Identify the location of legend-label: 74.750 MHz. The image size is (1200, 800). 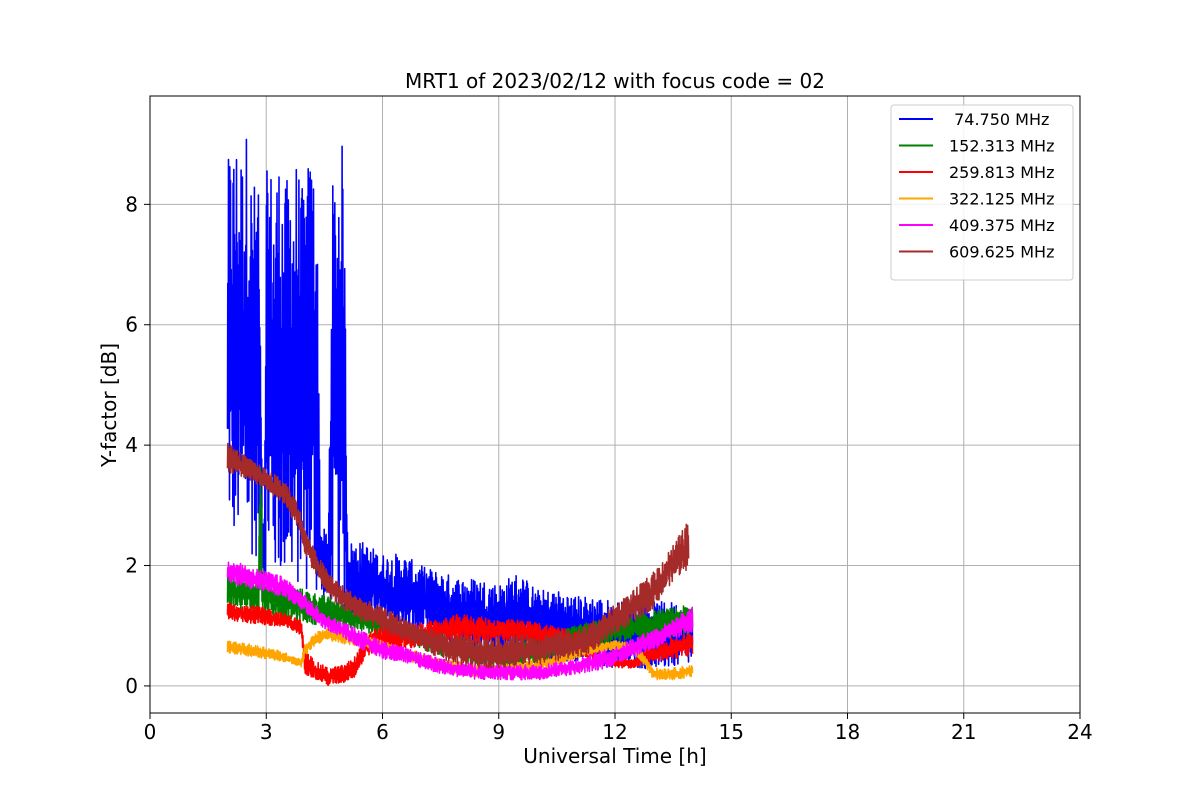
(999, 119).